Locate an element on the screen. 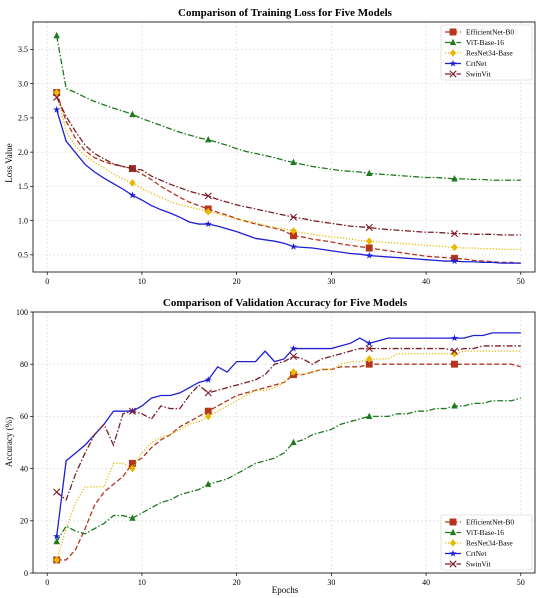 This screenshot has height=598, width=550. y-tick-label: 0.5 is located at coordinates (23, 255).